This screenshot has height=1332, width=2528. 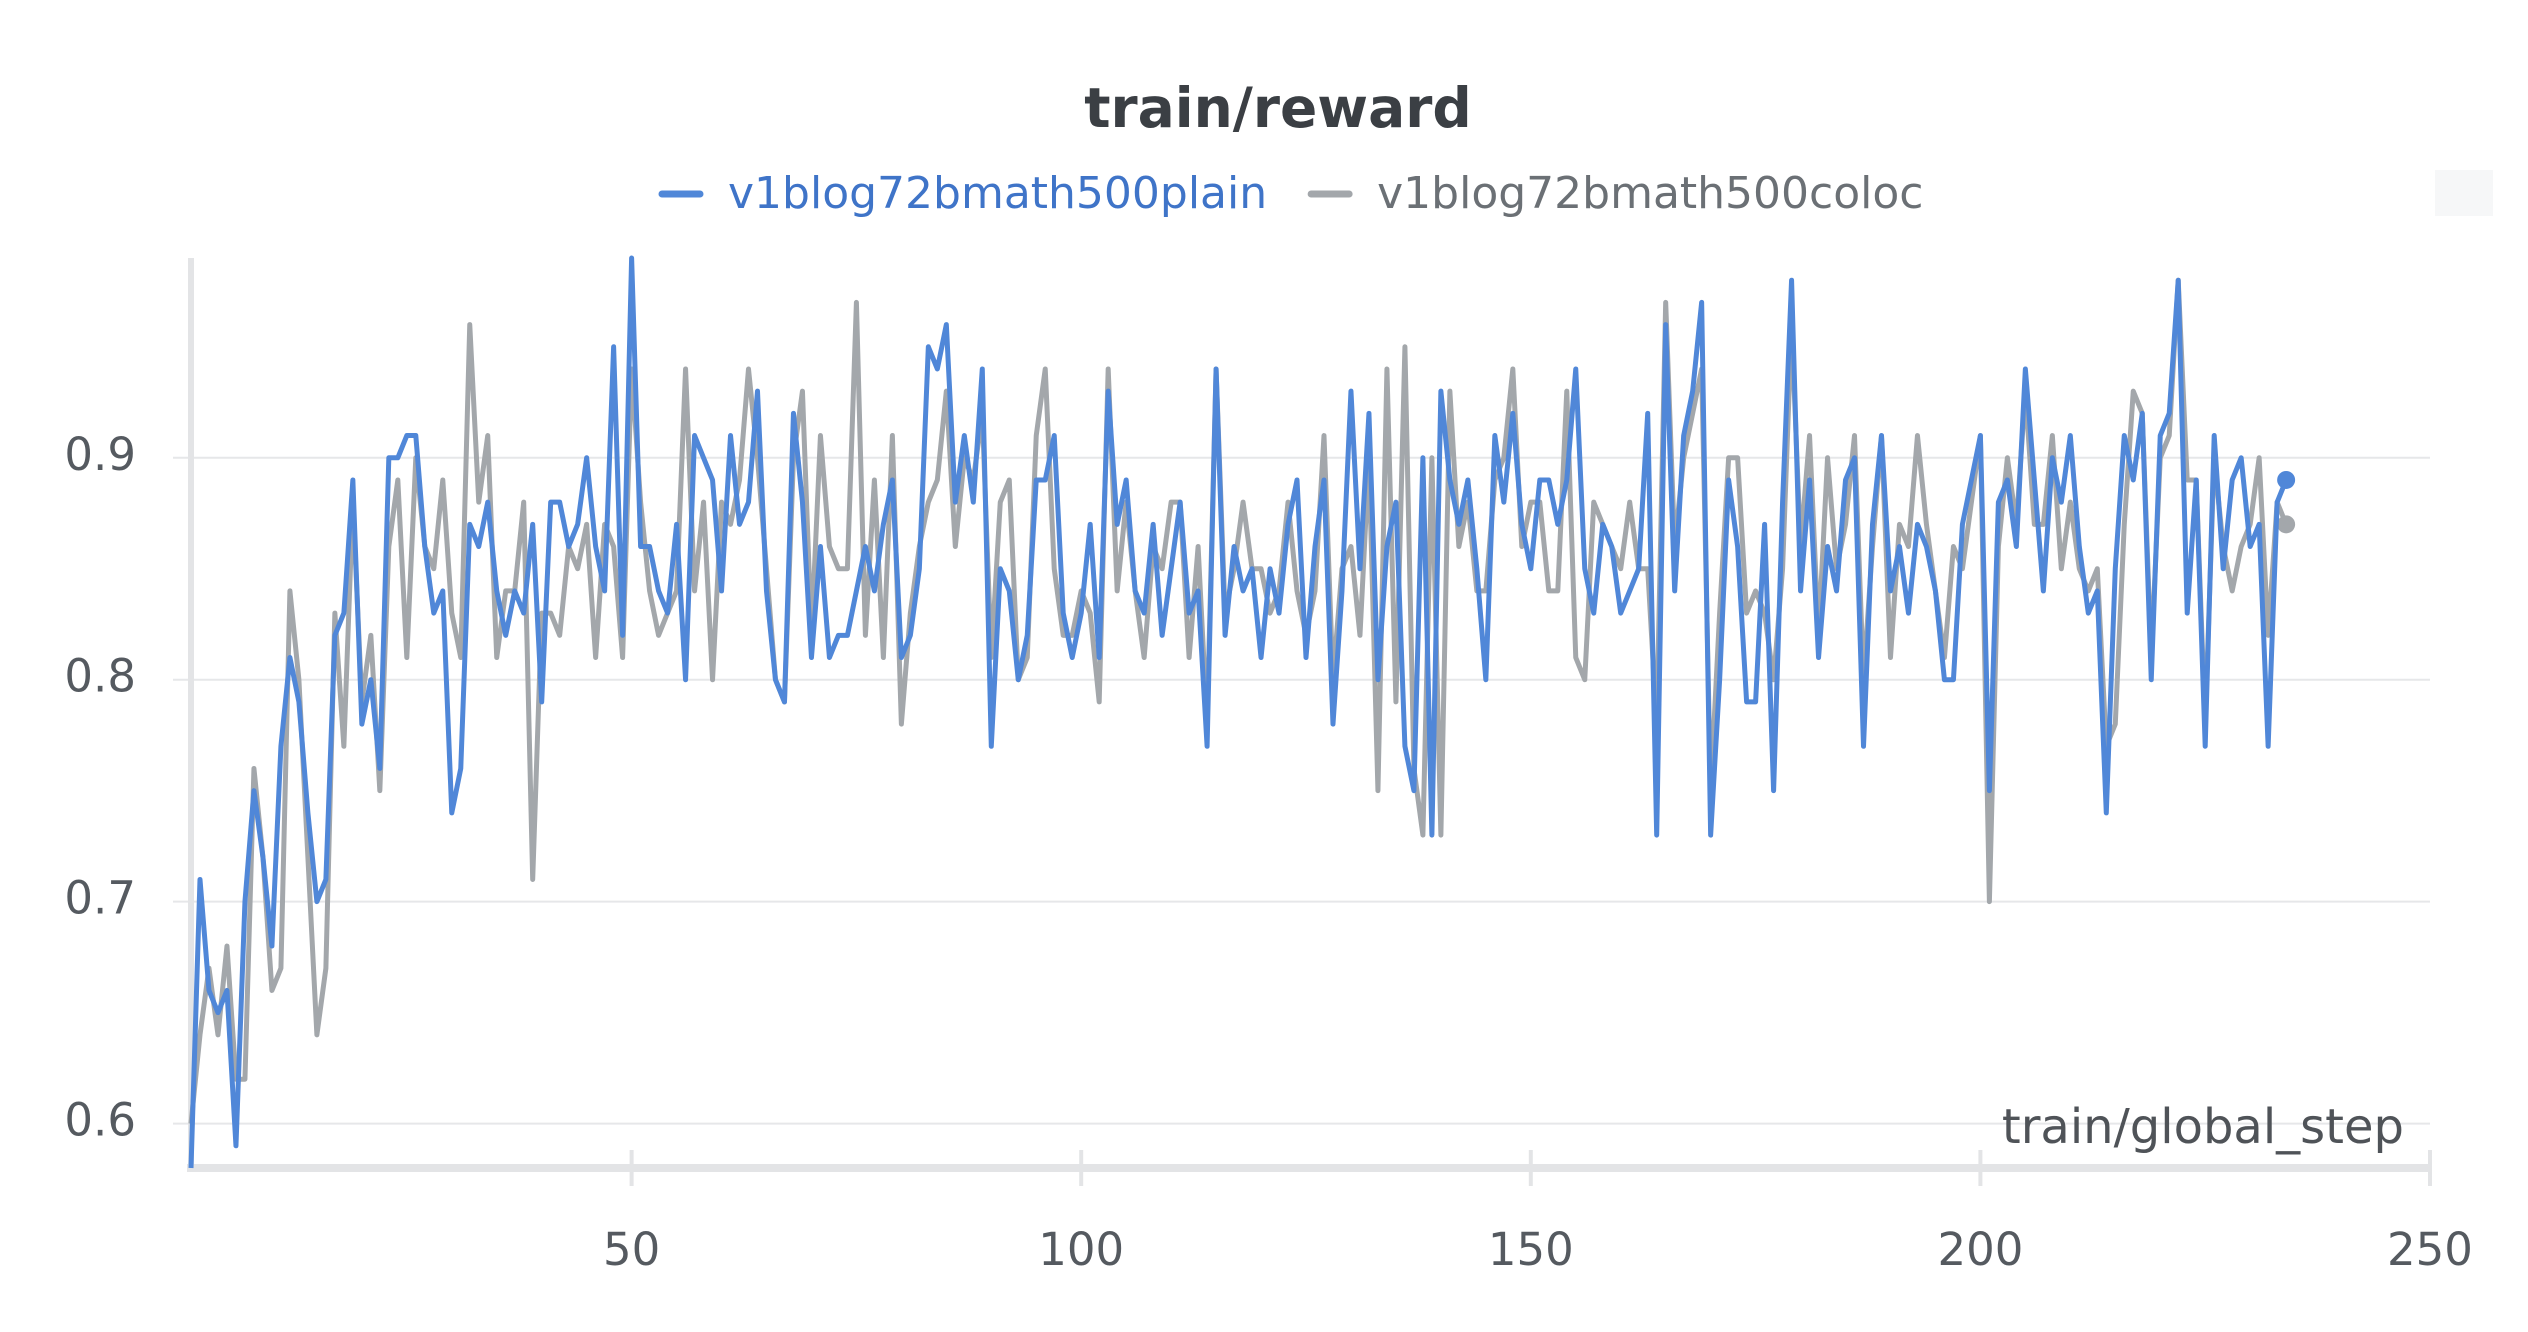 I want to click on legend-label: v1blog72bmath500coloc, so click(x=1650, y=193).